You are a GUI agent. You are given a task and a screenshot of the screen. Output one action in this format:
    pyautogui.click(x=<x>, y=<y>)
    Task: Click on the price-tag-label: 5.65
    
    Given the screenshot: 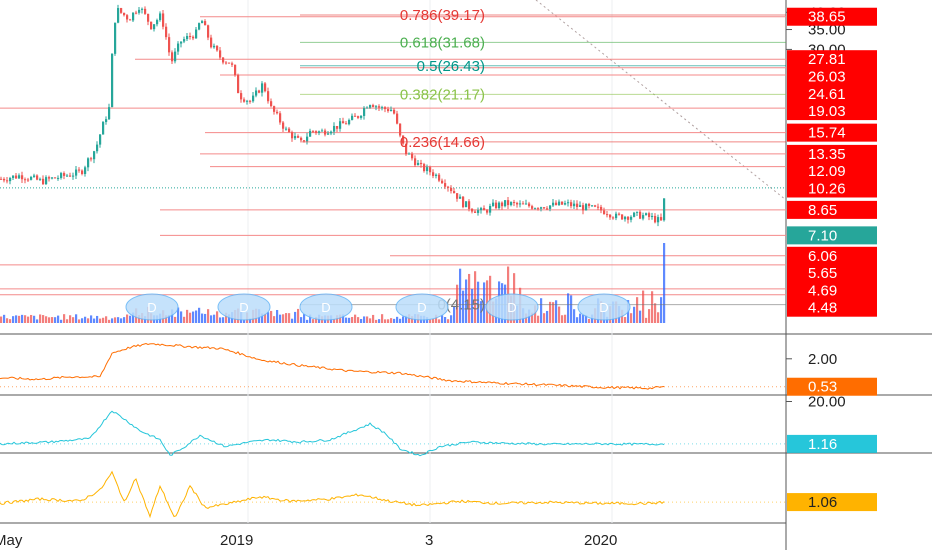 What is the action you would take?
    pyautogui.click(x=822, y=273)
    